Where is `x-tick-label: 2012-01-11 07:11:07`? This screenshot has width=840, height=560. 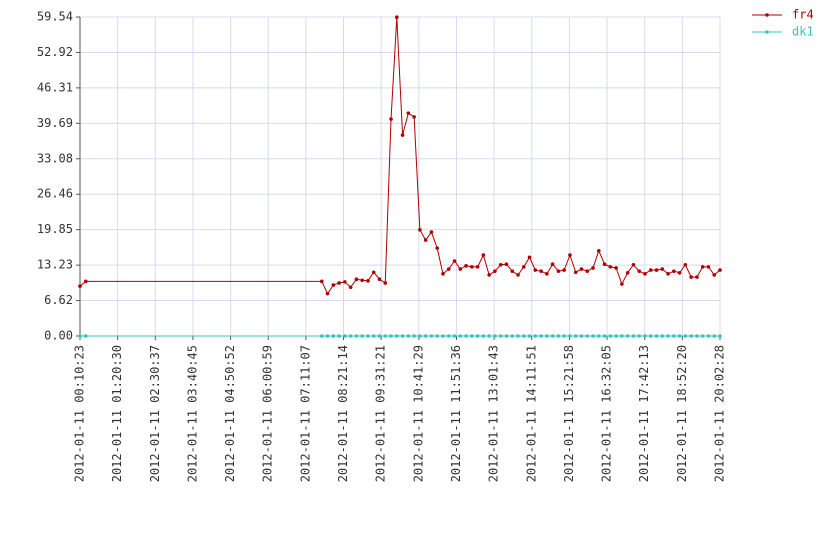 x-tick-label: 2012-01-11 07:11:07 is located at coordinates (305, 413).